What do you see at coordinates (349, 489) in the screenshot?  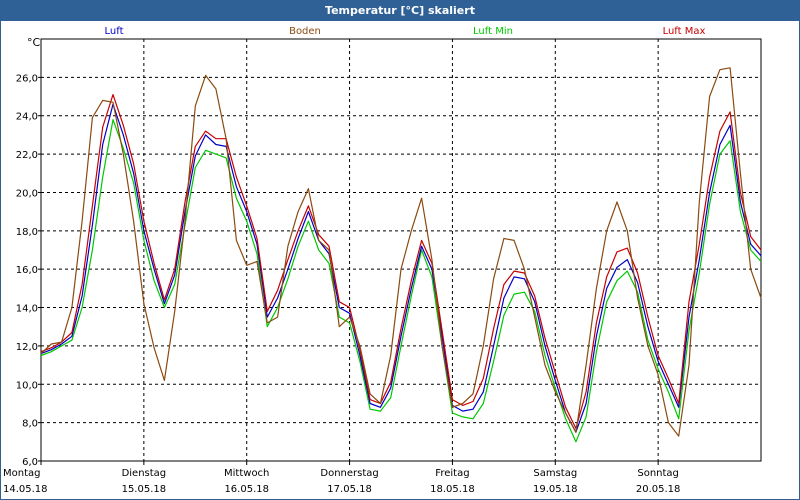 I see `x-tick-label-date: 17.05.18` at bounding box center [349, 489].